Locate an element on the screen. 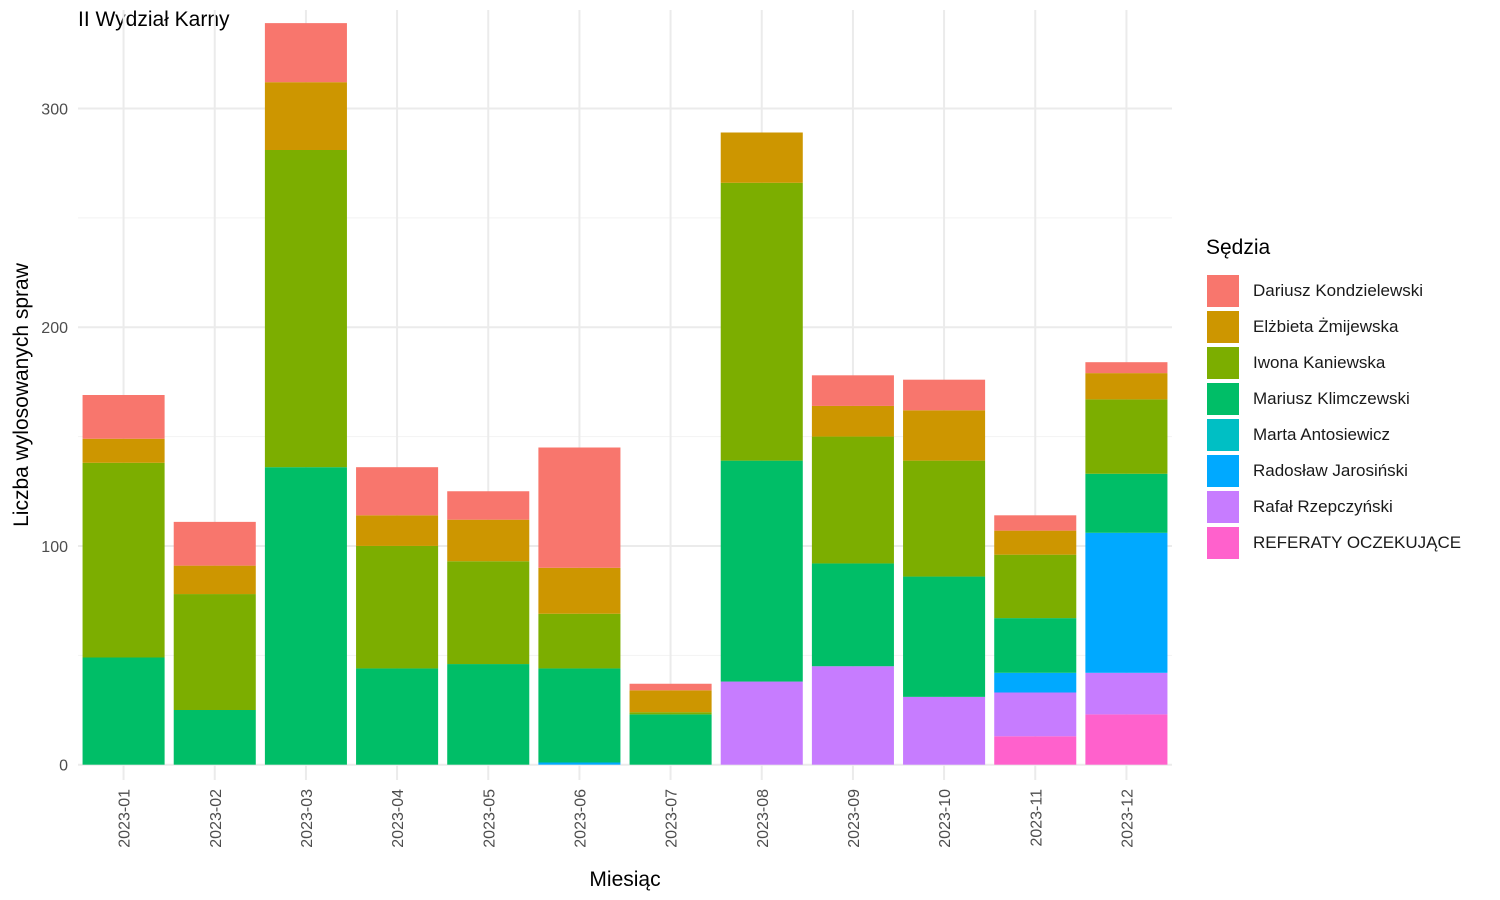 The width and height of the screenshot is (1500, 900). legend-label: Radosław Jarosiński is located at coordinates (1330, 470).